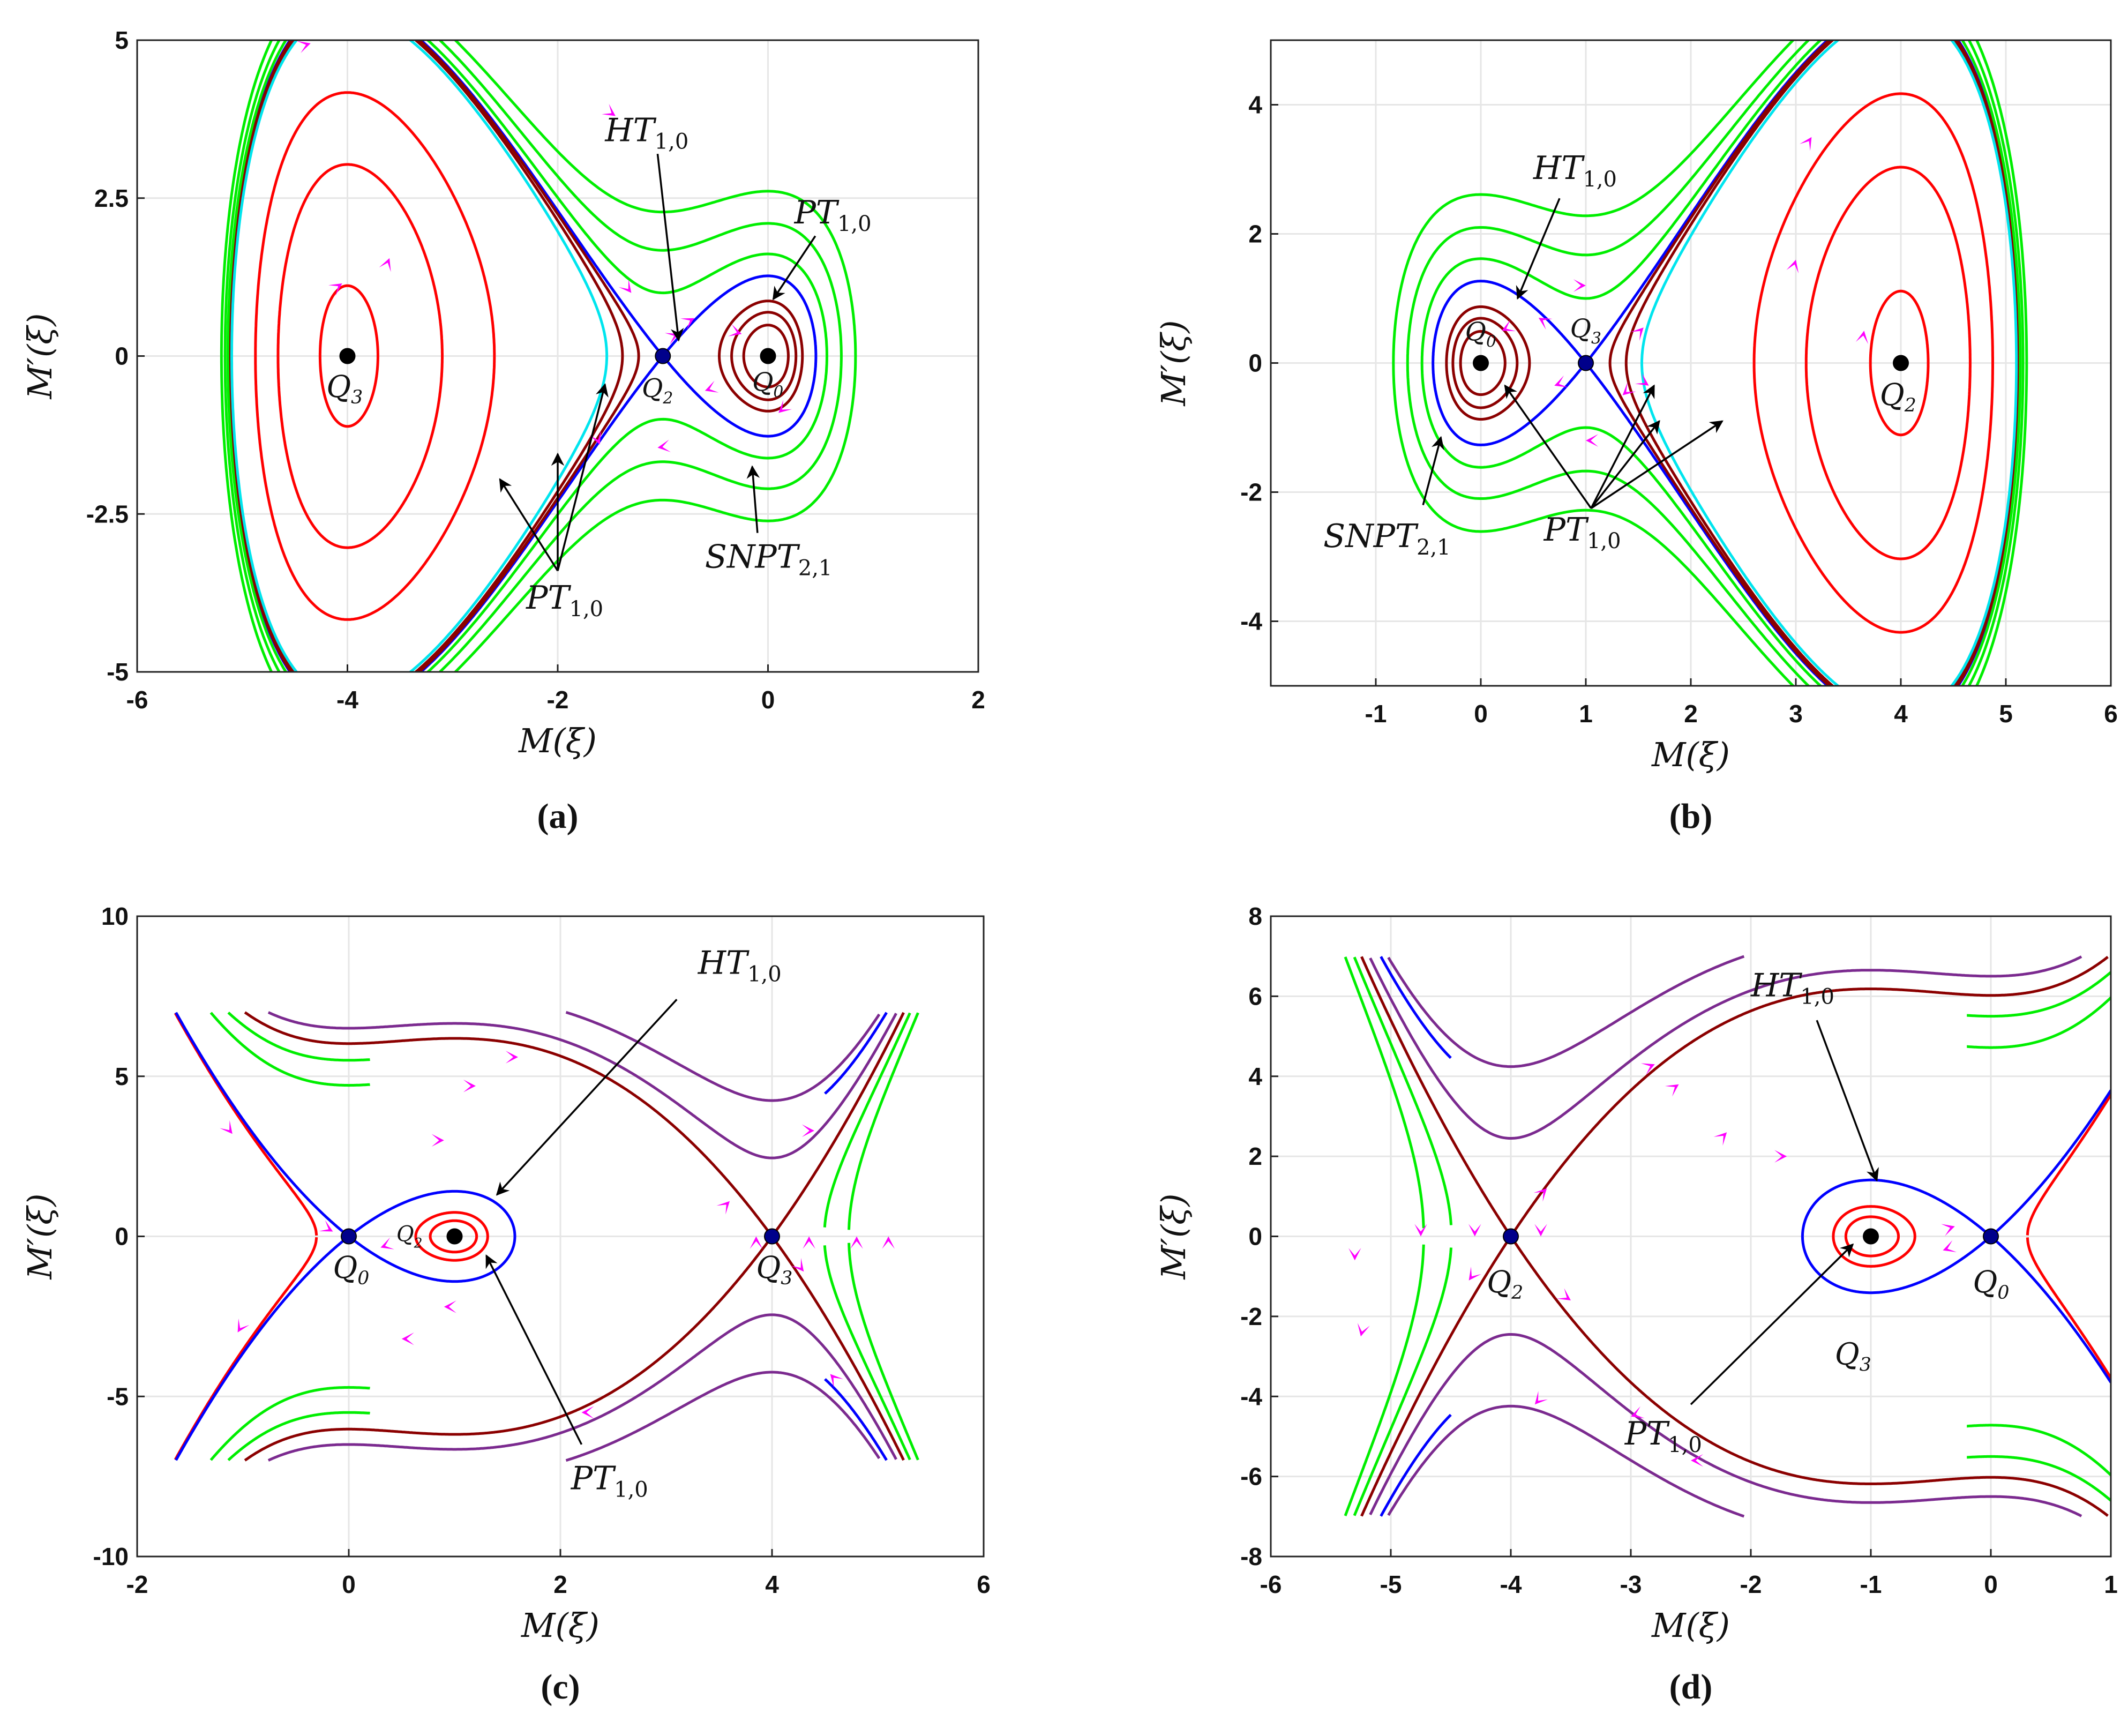 The image size is (2128, 1736). What do you see at coordinates (978, 700) in the screenshot?
I see `x-tick-label: 2` at bounding box center [978, 700].